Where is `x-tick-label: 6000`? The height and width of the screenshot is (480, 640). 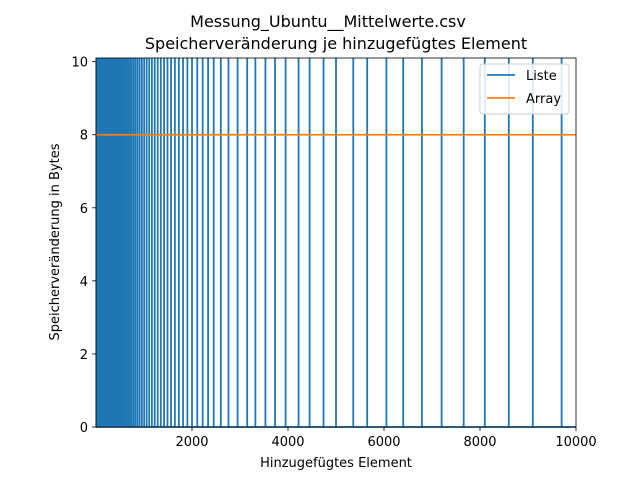
x-tick-label: 6000 is located at coordinates (383, 442).